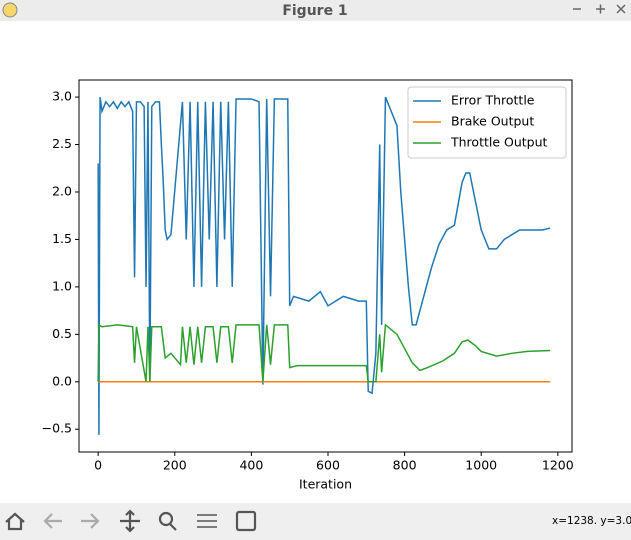 Image resolution: width=631 pixels, height=540 pixels. I want to click on zoom-button, so click(167, 521).